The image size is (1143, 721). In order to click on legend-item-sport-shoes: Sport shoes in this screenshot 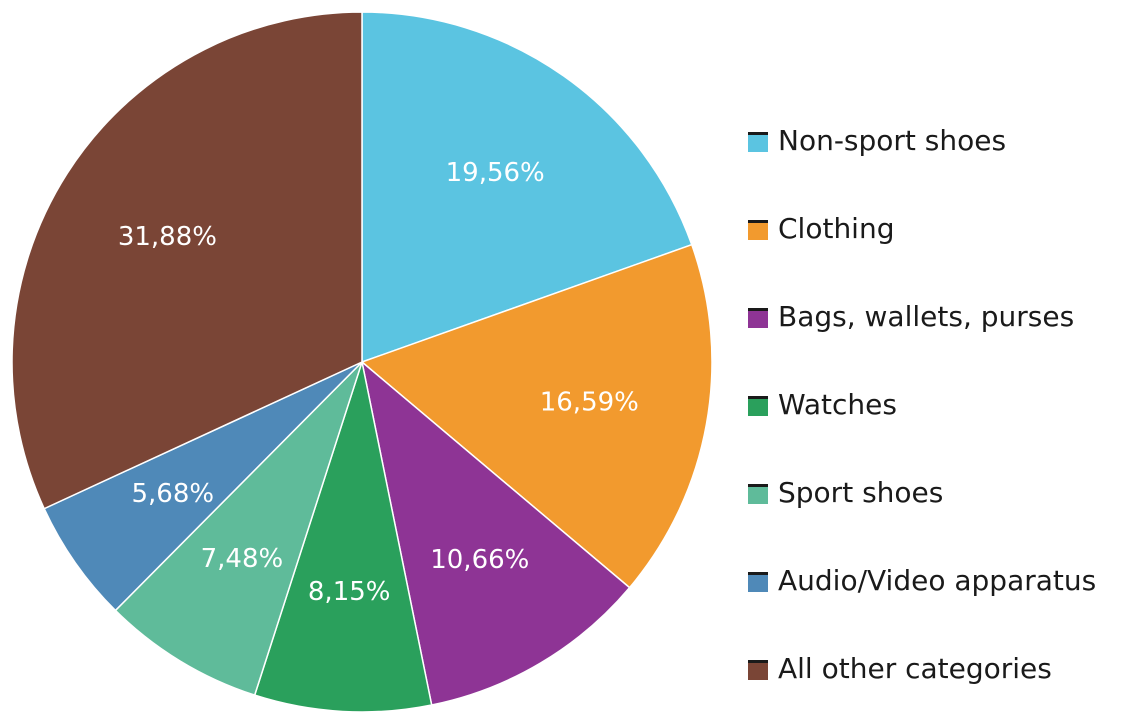, I will do `click(845, 492)`.